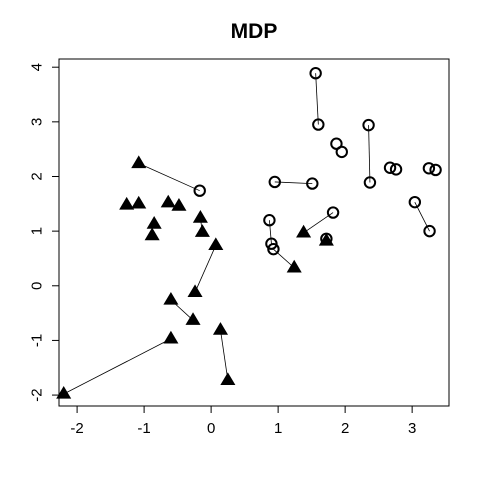 The width and height of the screenshot is (480, 480). What do you see at coordinates (37, 286) in the screenshot?
I see `y-tick-label: 0` at bounding box center [37, 286].